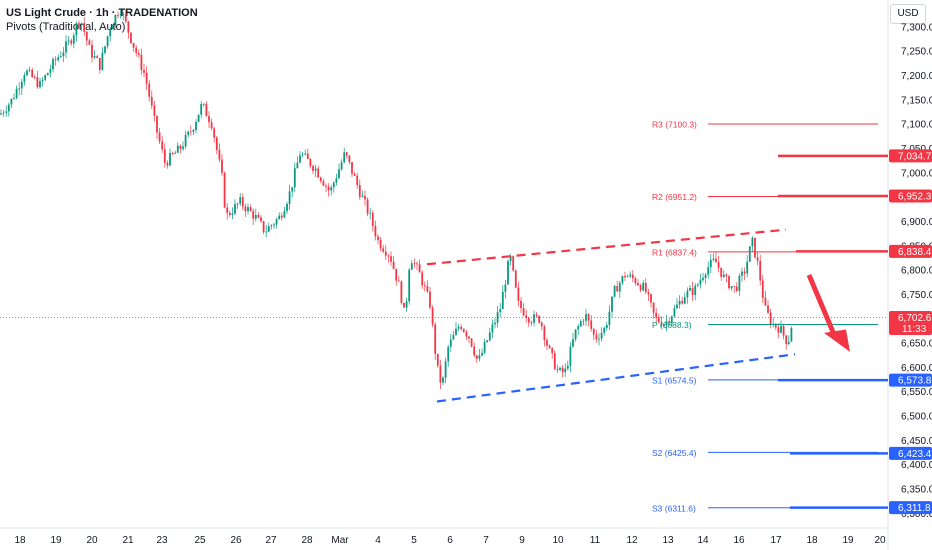  I want to click on x-tick-label: 11, so click(595, 540).